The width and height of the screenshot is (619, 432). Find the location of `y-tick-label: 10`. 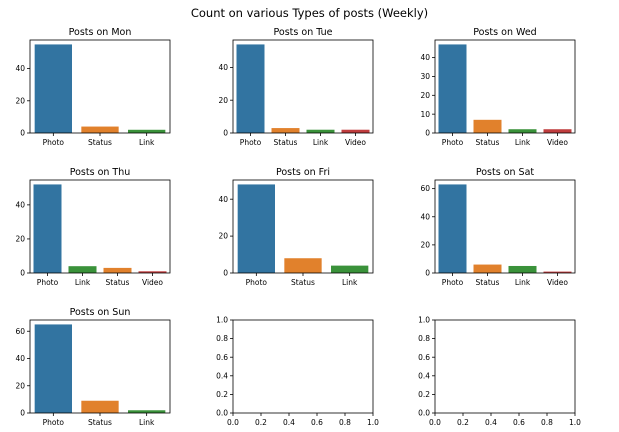

y-tick-label: 10 is located at coordinates (425, 114).